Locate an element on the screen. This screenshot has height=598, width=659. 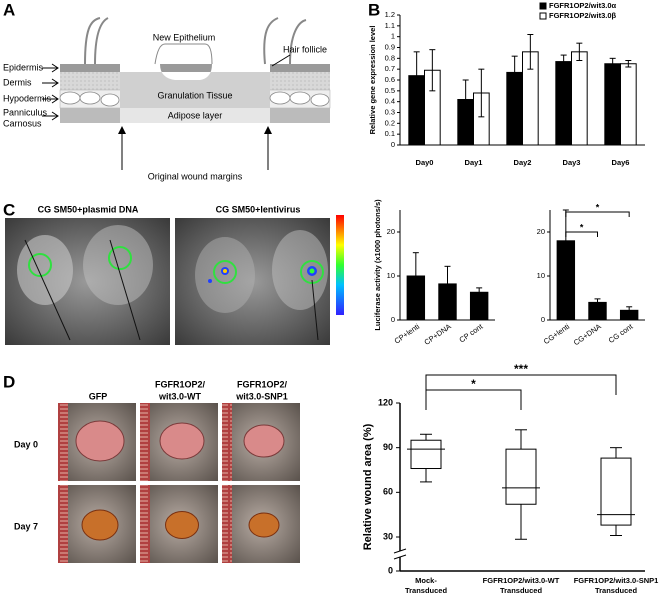
y-tick-label: 30 is located at coordinates (388, 536).